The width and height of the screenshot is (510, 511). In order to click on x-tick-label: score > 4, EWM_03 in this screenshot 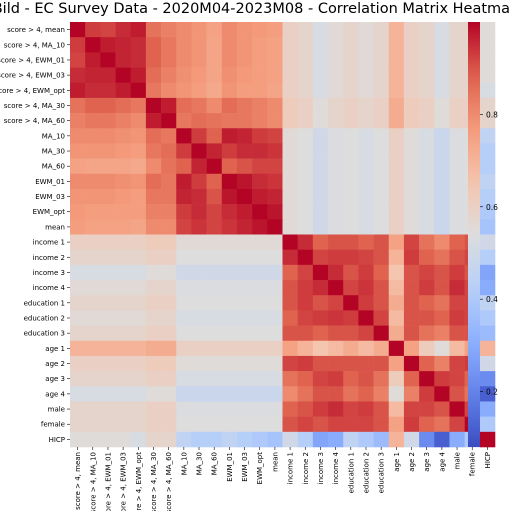, I will do `click(124, 481)`.